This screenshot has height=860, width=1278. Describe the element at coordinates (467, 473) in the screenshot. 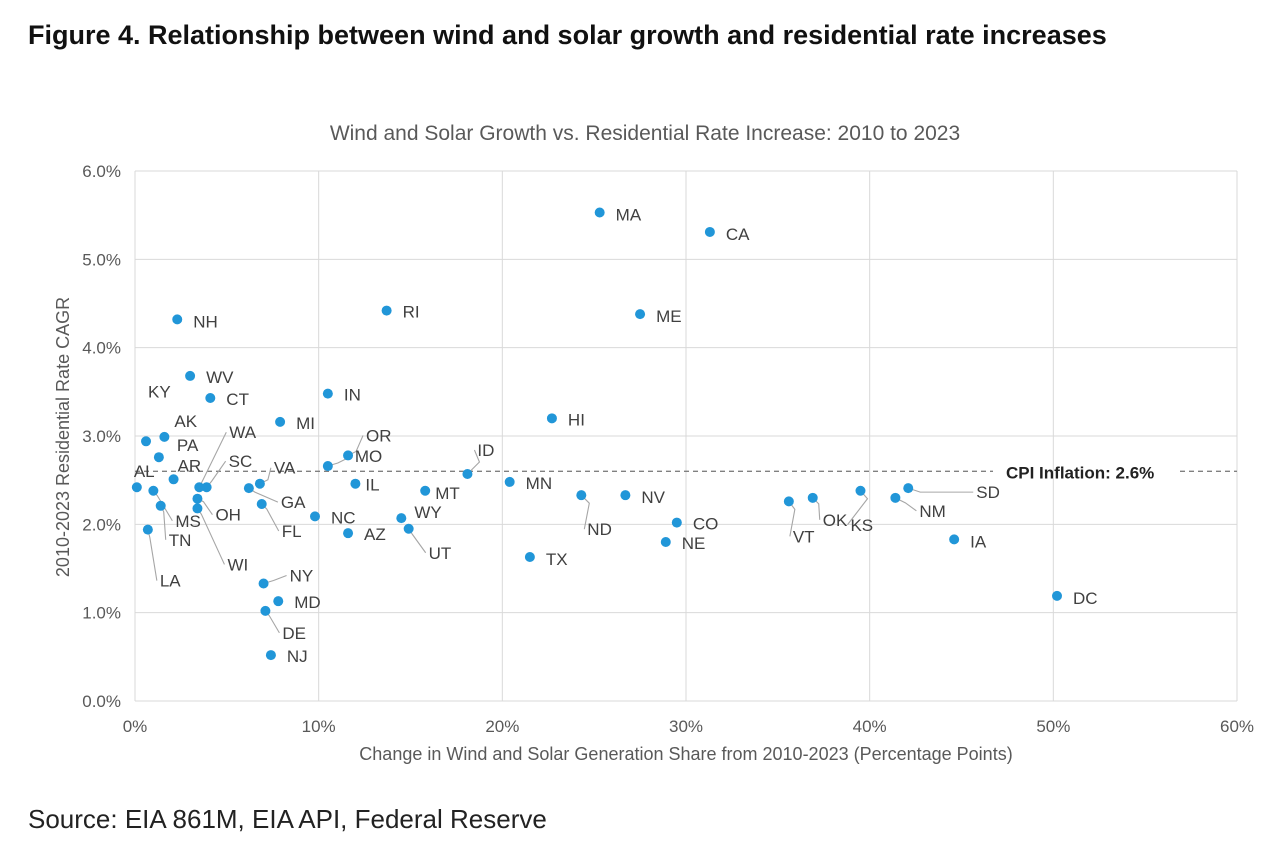

I see `point-id` at that location.